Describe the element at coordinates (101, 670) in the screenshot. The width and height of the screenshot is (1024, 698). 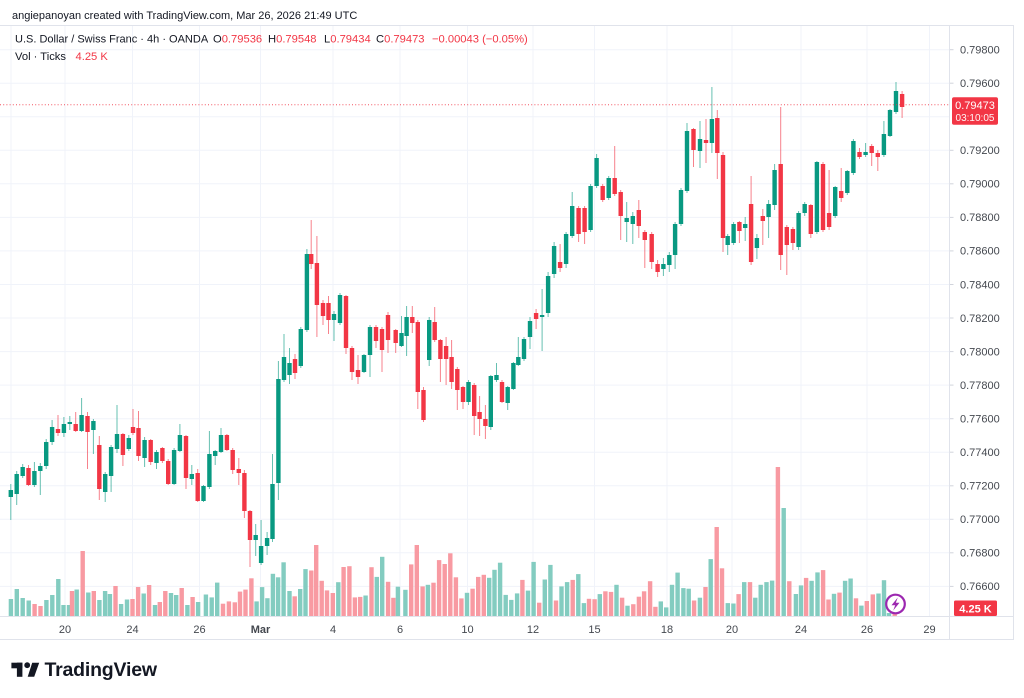
I see `svg-text: TradingView` at that location.